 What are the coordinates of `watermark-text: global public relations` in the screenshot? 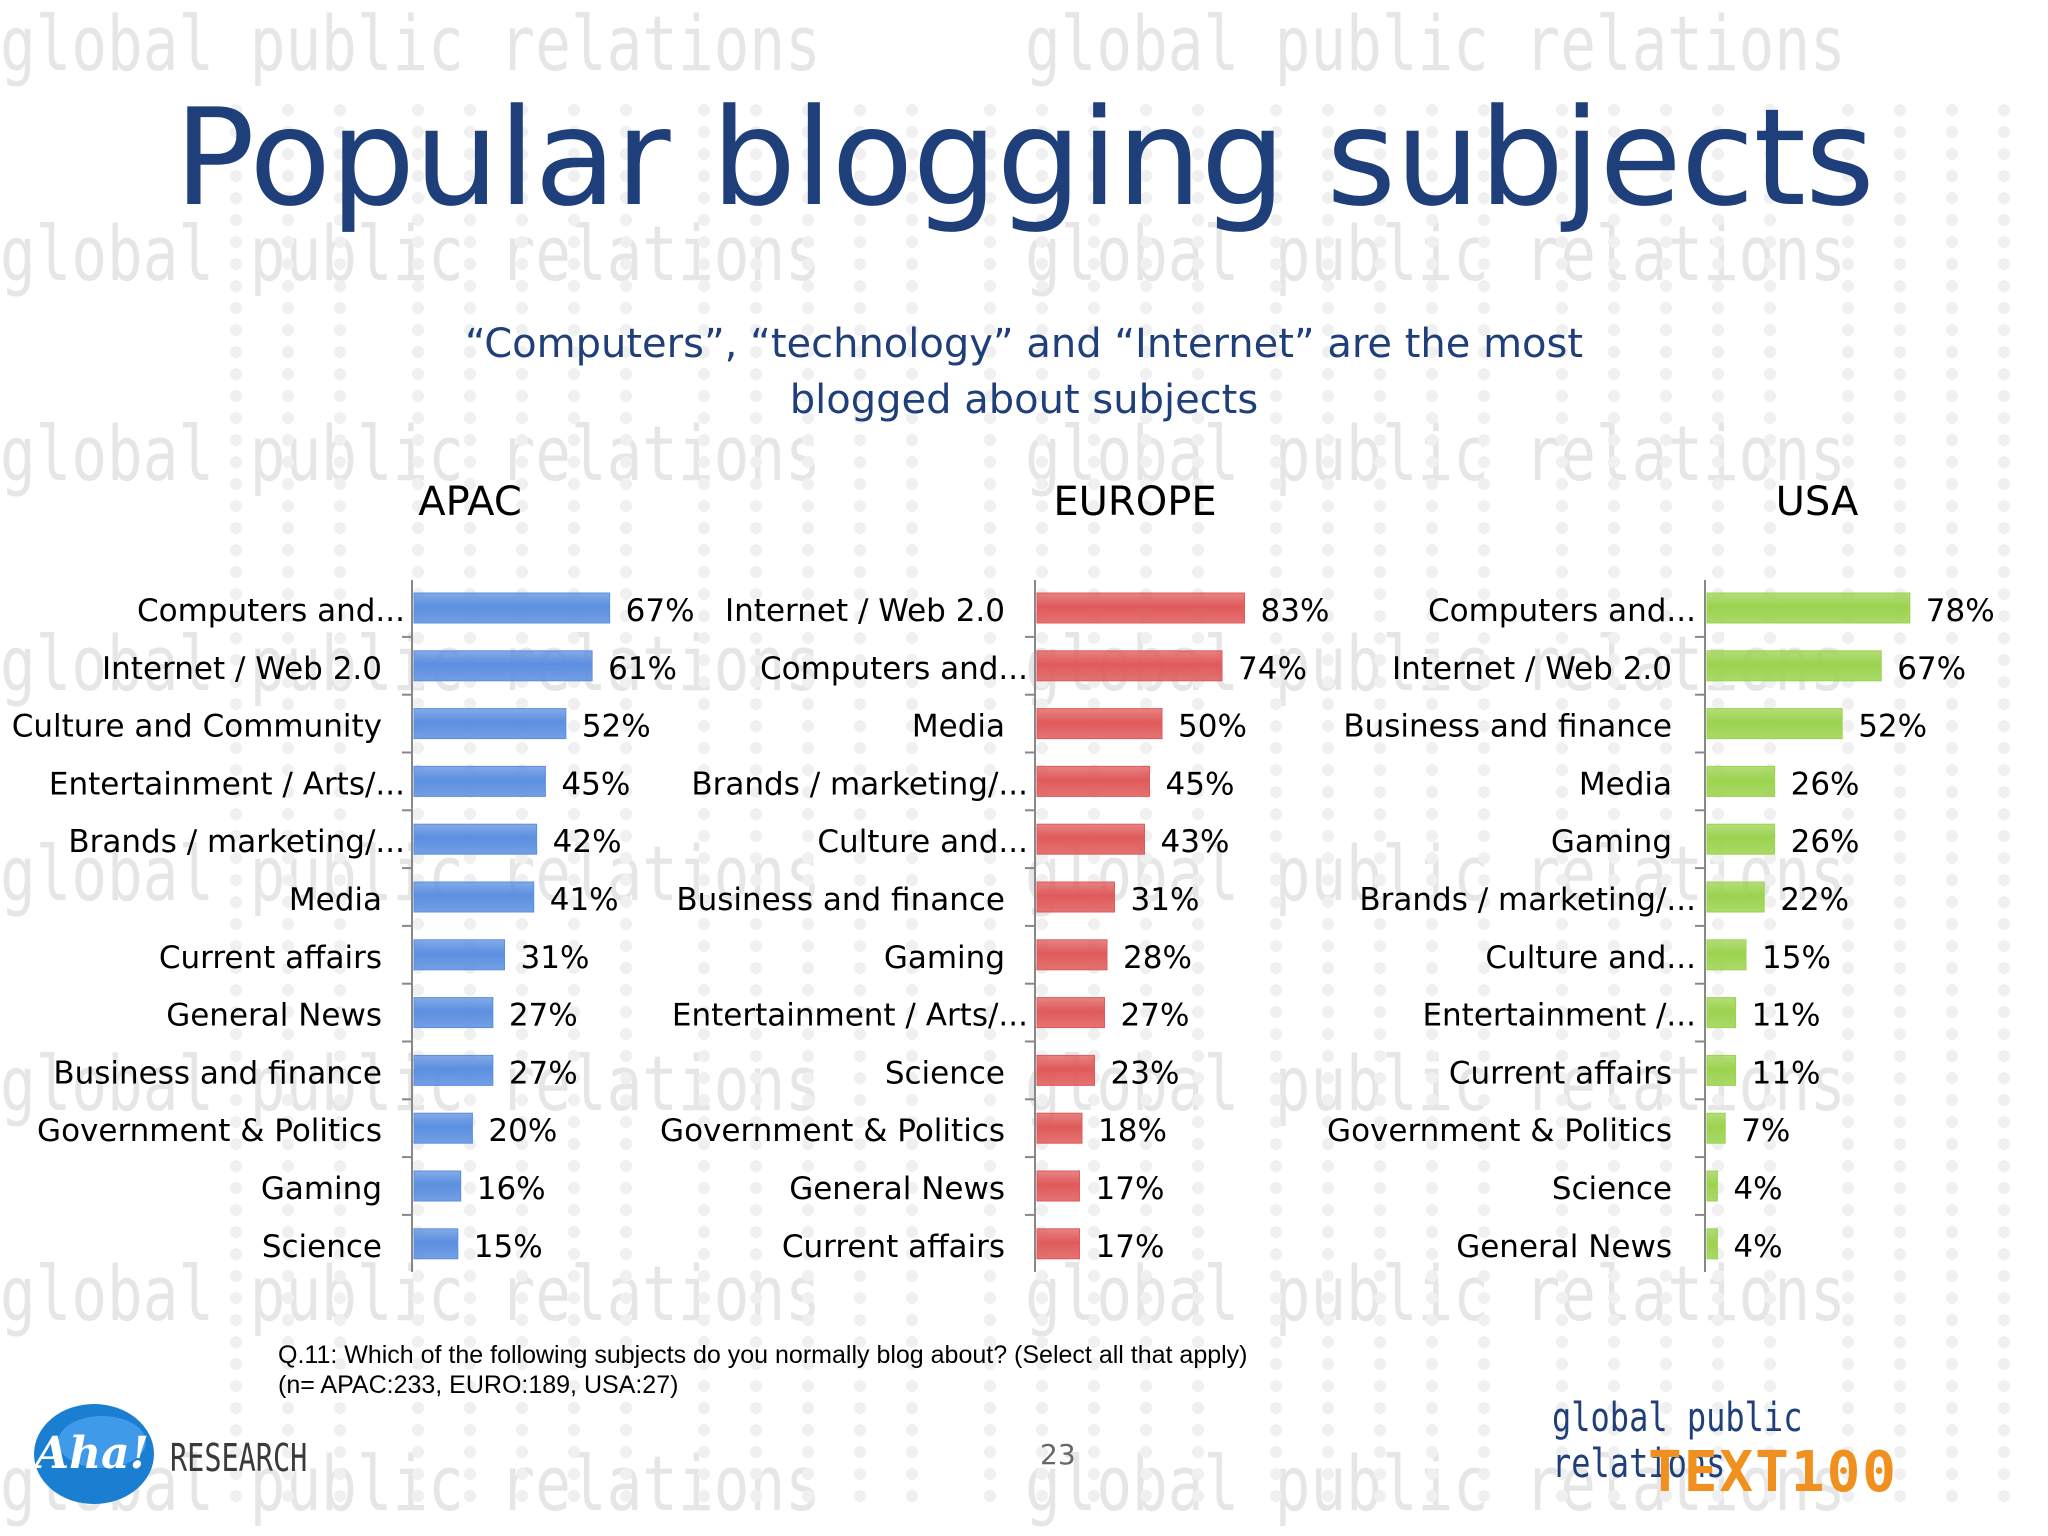 It's located at (410, 1295).